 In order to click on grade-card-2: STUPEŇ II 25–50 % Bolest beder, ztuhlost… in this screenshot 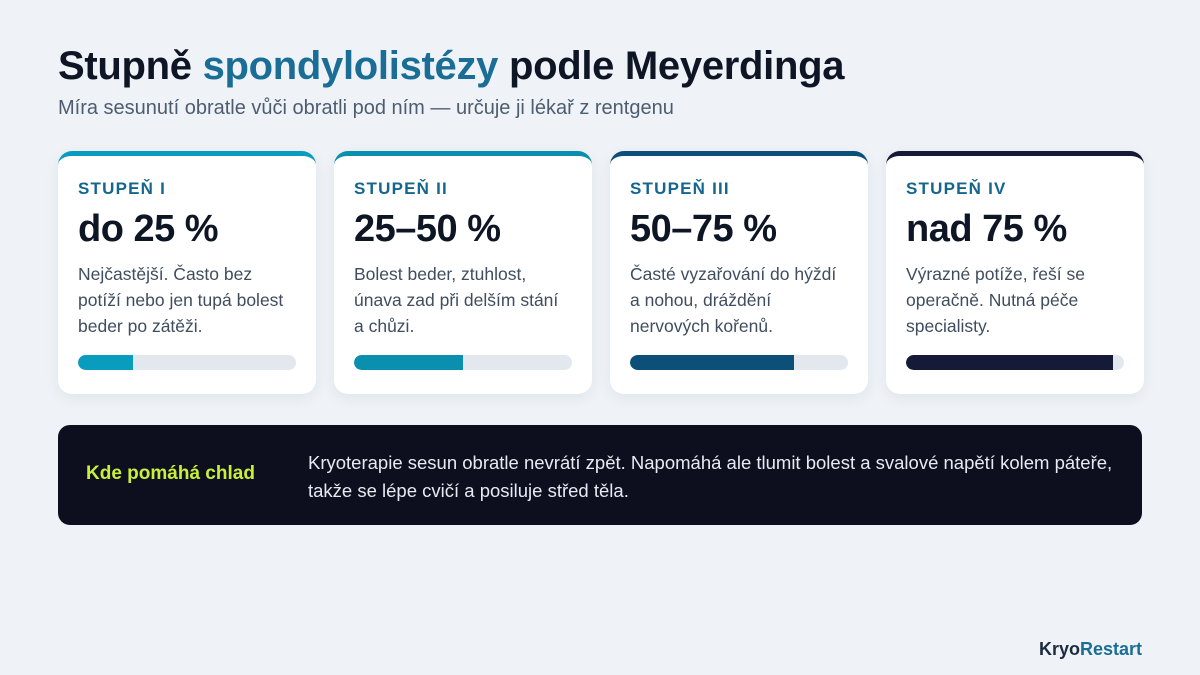, I will do `click(463, 272)`.